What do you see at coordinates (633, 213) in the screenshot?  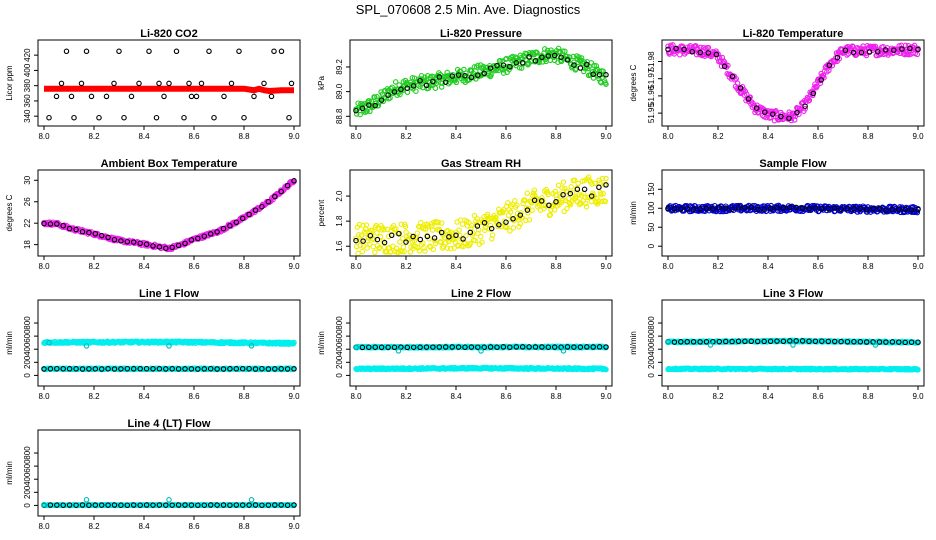 I see `y-axis-label: ml/min` at bounding box center [633, 213].